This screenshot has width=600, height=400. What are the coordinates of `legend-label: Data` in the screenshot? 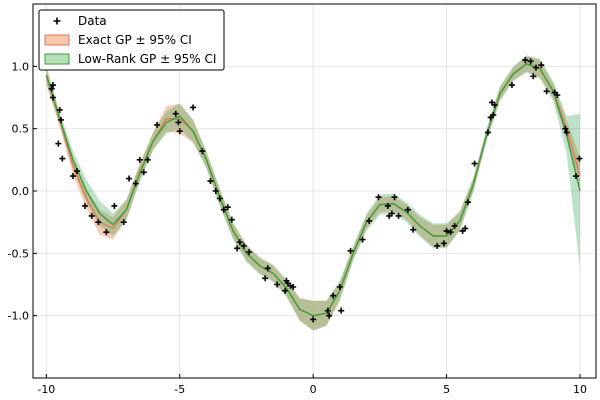 It's located at (92, 21).